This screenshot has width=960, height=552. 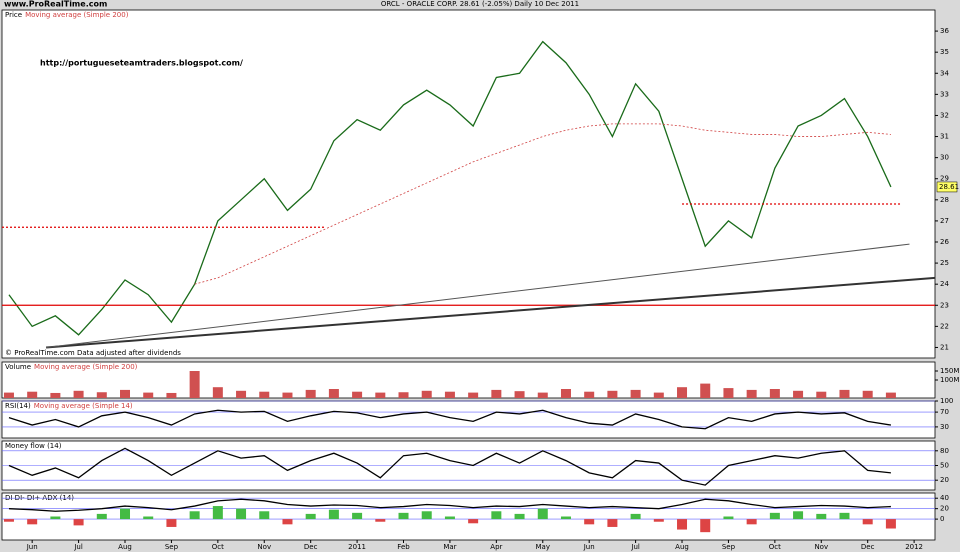 I want to click on panel, so click(x=468, y=419).